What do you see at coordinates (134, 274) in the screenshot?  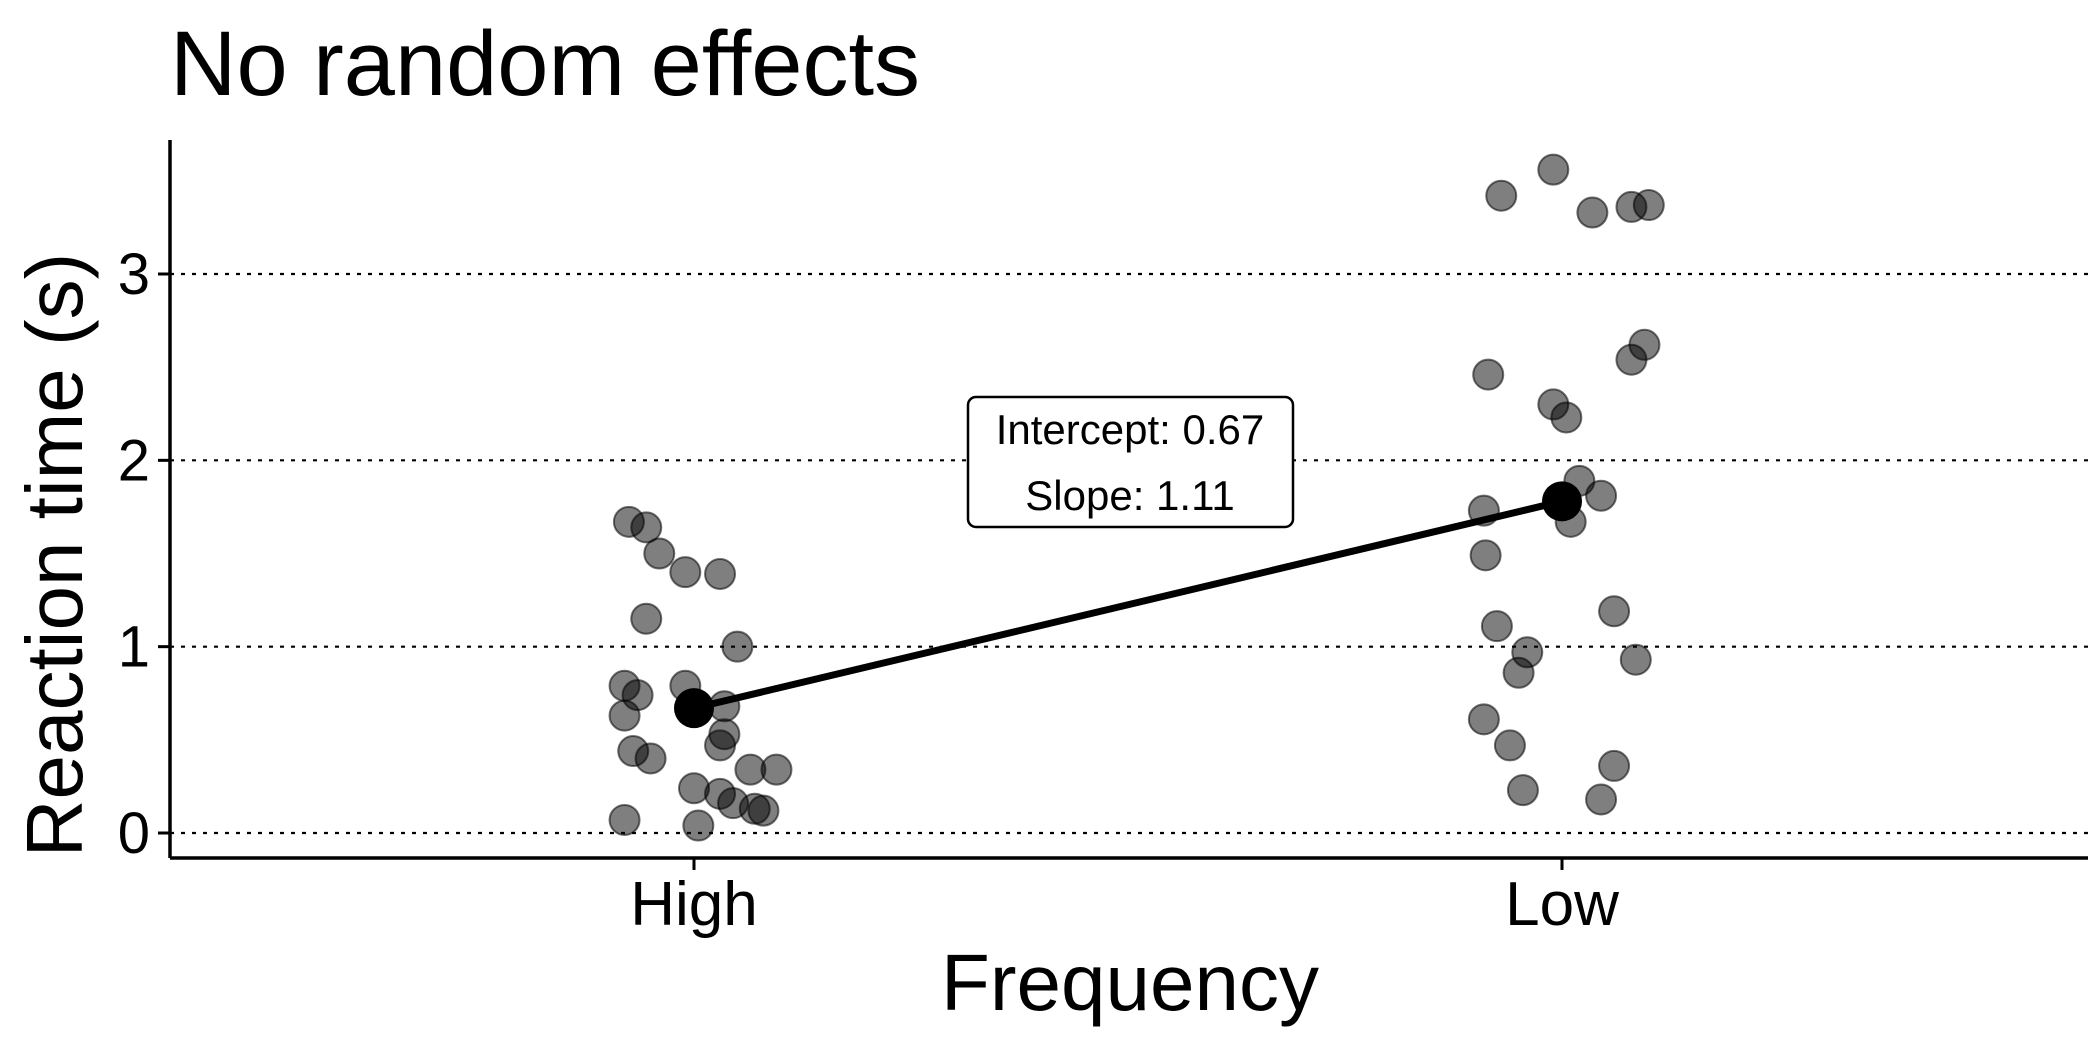 I see `y-tick-label-3: 3` at bounding box center [134, 274].